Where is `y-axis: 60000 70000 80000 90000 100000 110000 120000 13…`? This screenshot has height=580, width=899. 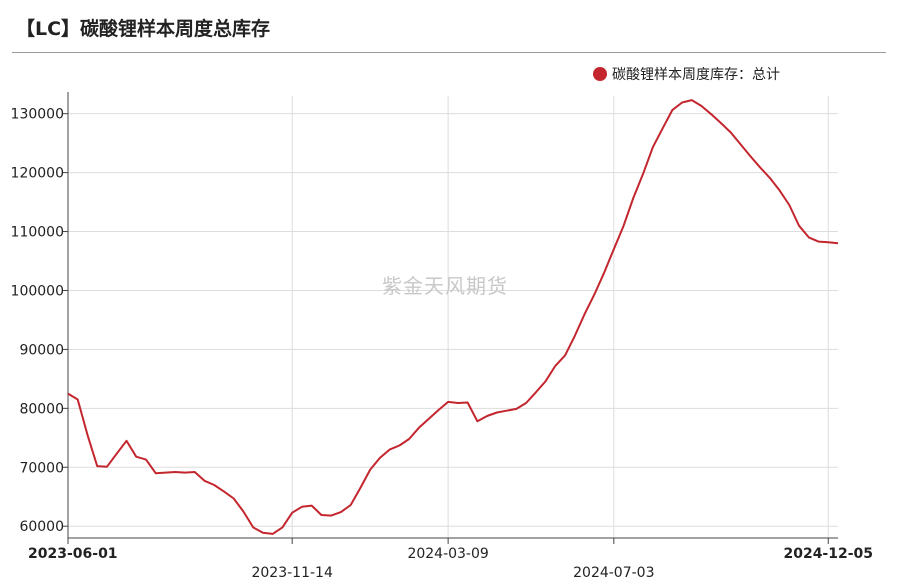 y-axis: 60000 70000 80000 90000 100000 110000 120000 13… is located at coordinates (40, 315).